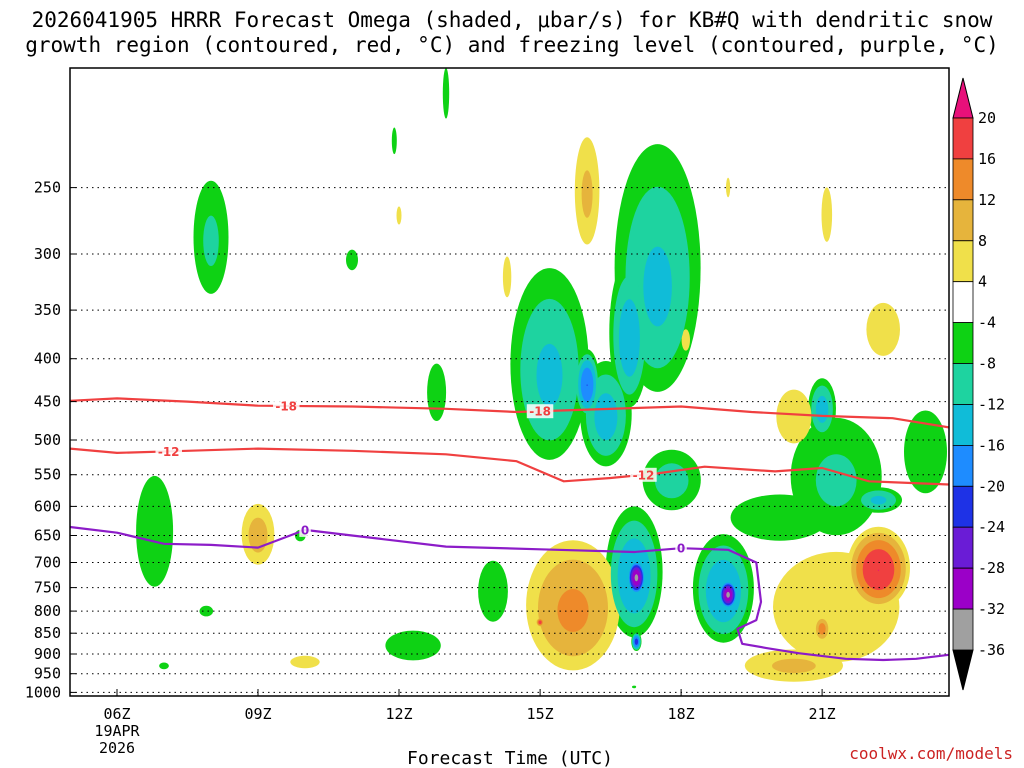 This screenshot has height=768, width=1024. I want to click on x-tick-date: 19APR, so click(117, 731).